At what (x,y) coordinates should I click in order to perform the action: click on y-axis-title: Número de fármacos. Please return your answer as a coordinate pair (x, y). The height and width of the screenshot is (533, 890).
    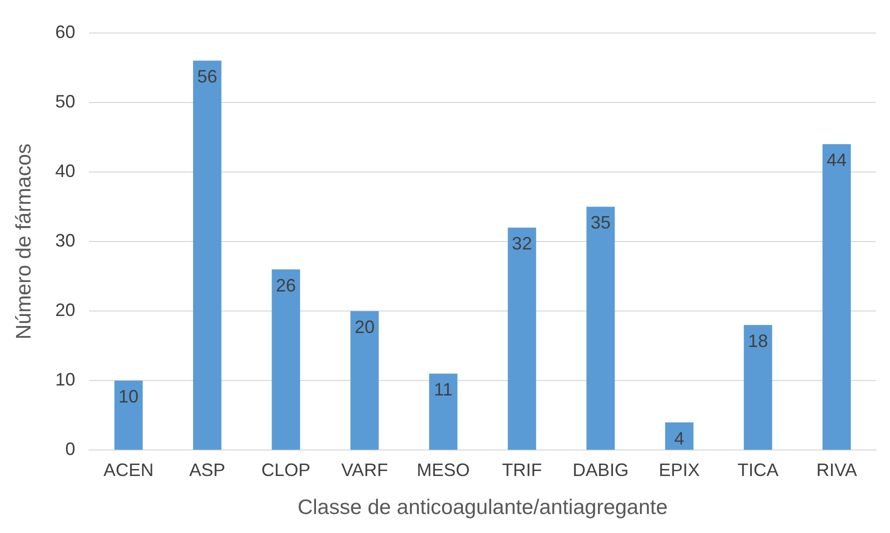
    Looking at the image, I should click on (24, 241).